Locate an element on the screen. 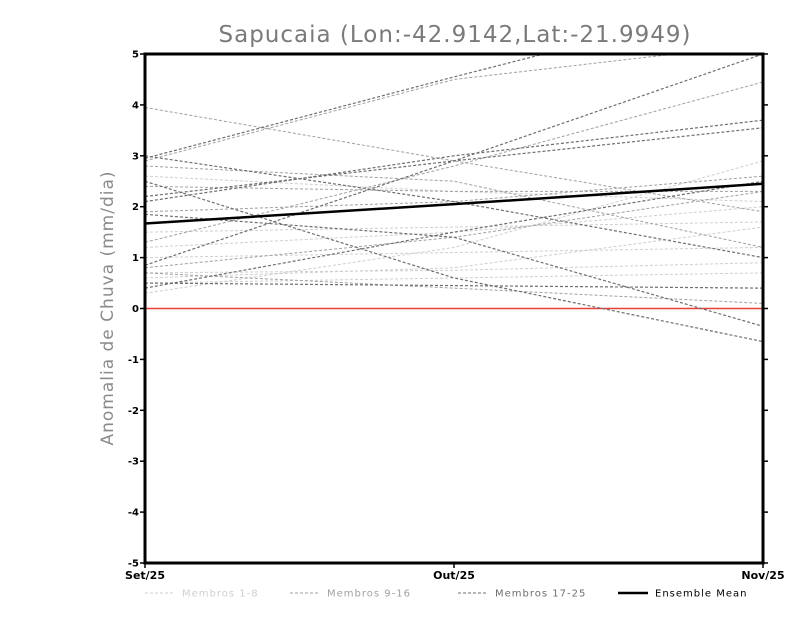  y-tick-label: 0 is located at coordinates (135, 309).